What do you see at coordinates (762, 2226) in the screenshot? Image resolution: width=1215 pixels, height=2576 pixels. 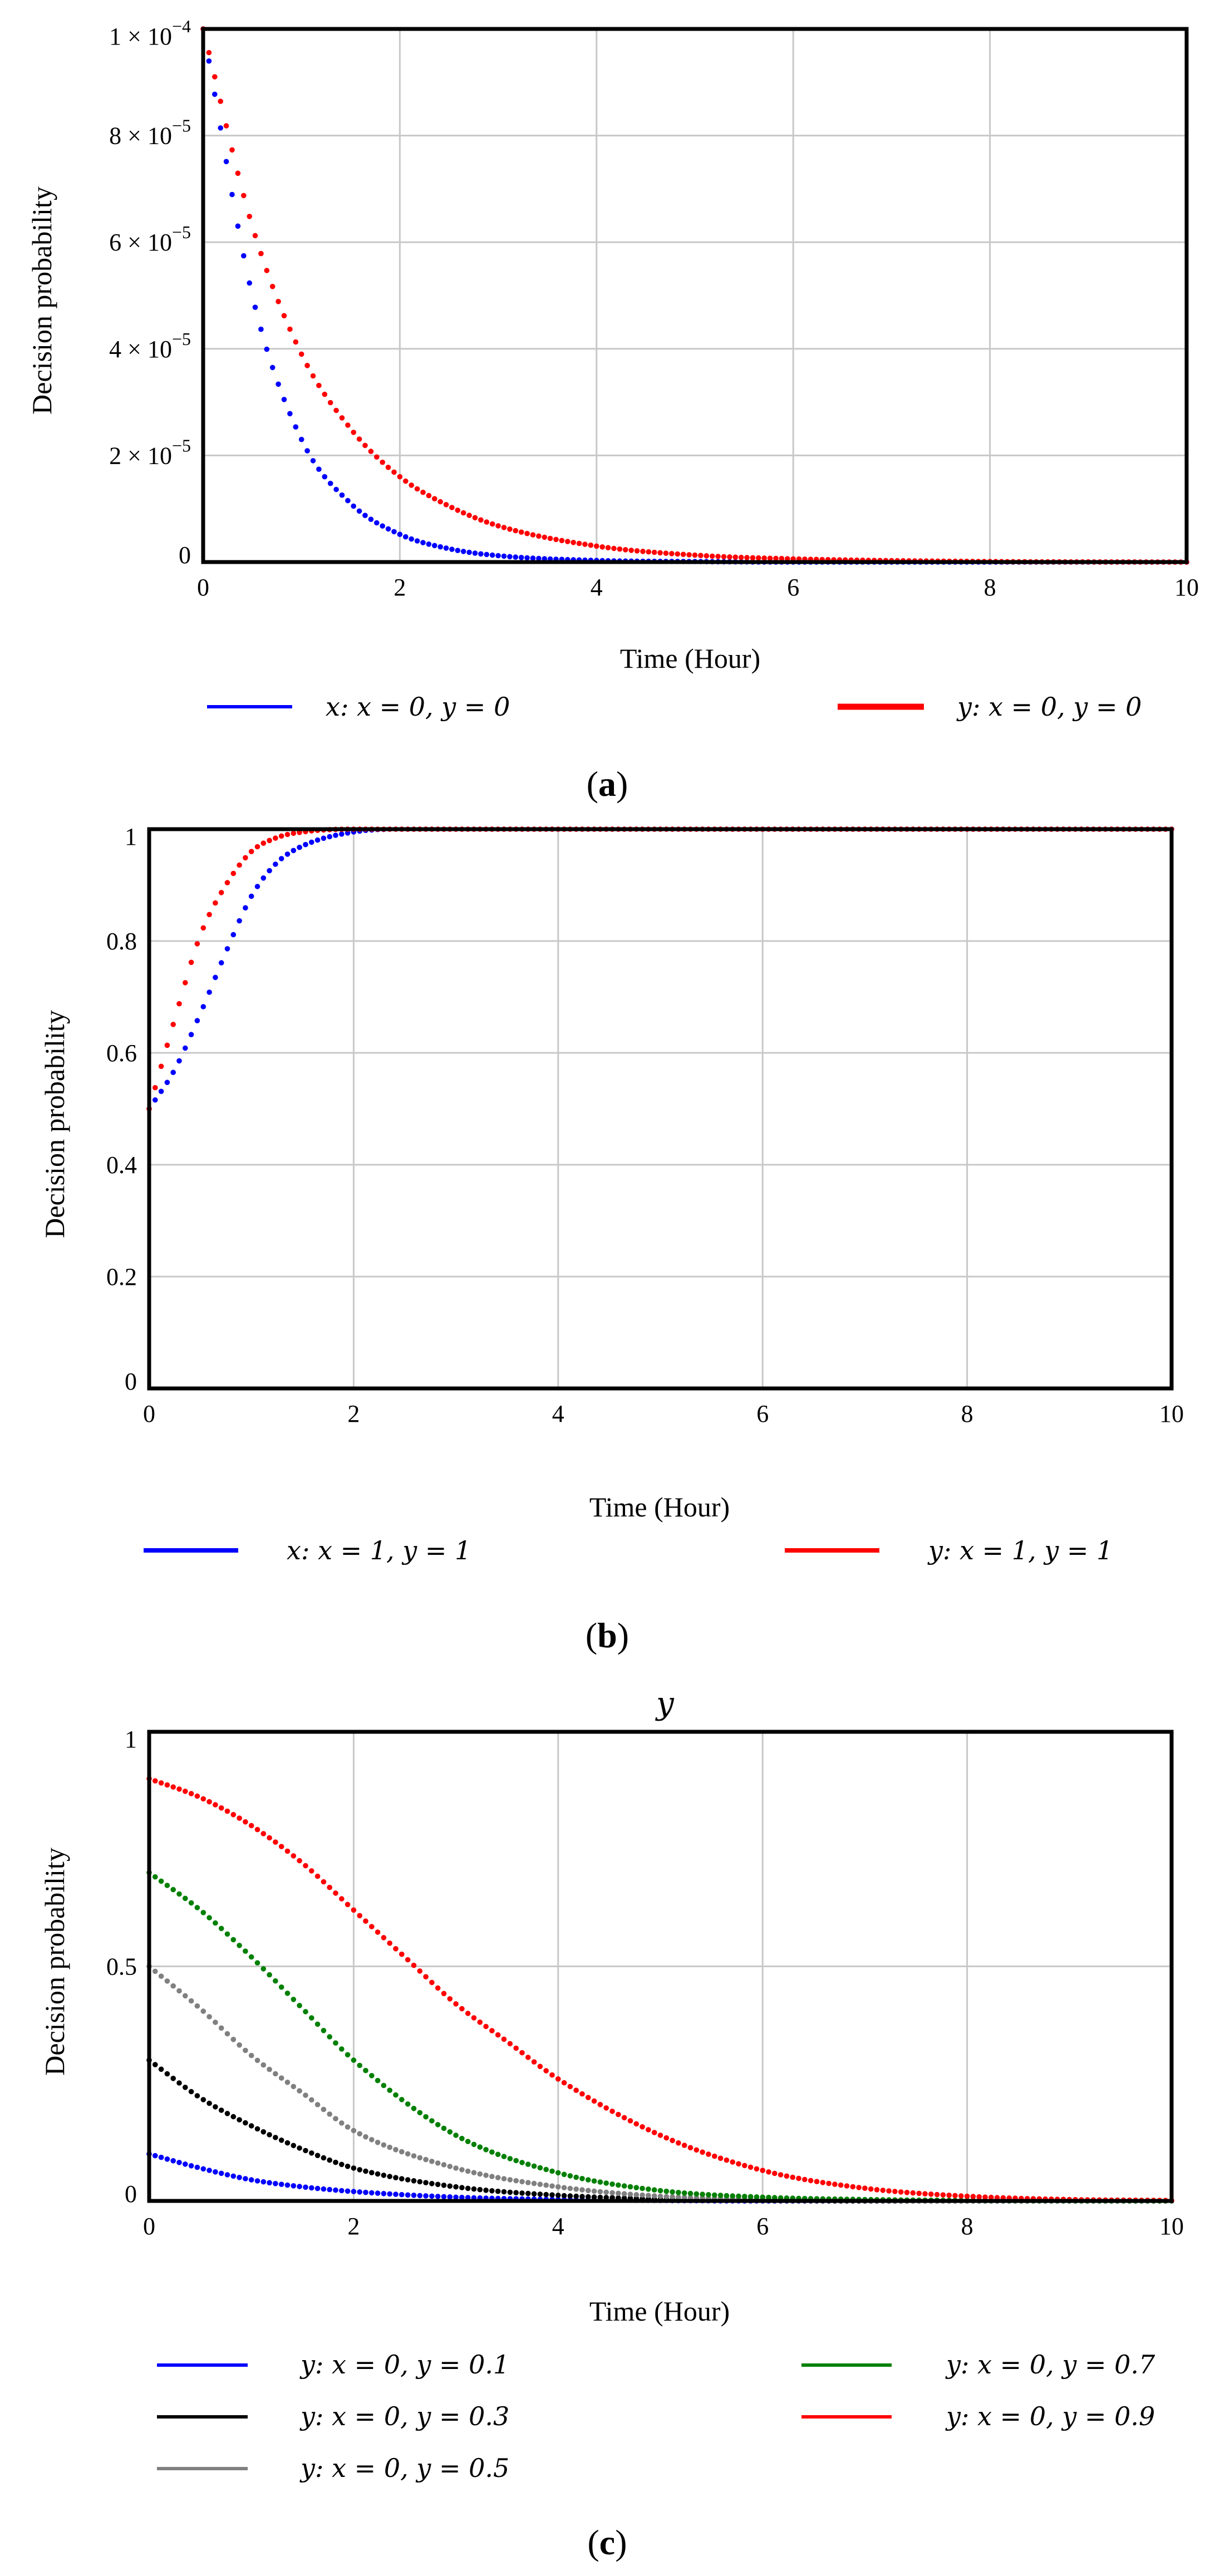 I see `x-tick-label: 6` at bounding box center [762, 2226].